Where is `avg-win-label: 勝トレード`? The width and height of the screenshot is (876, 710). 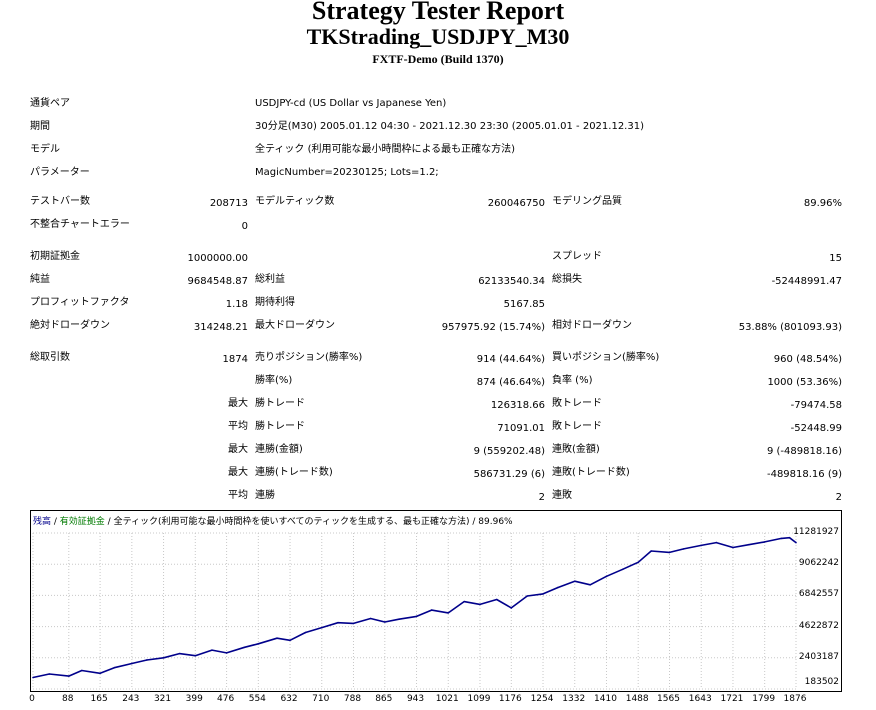 avg-win-label: 勝トレード is located at coordinates (280, 426).